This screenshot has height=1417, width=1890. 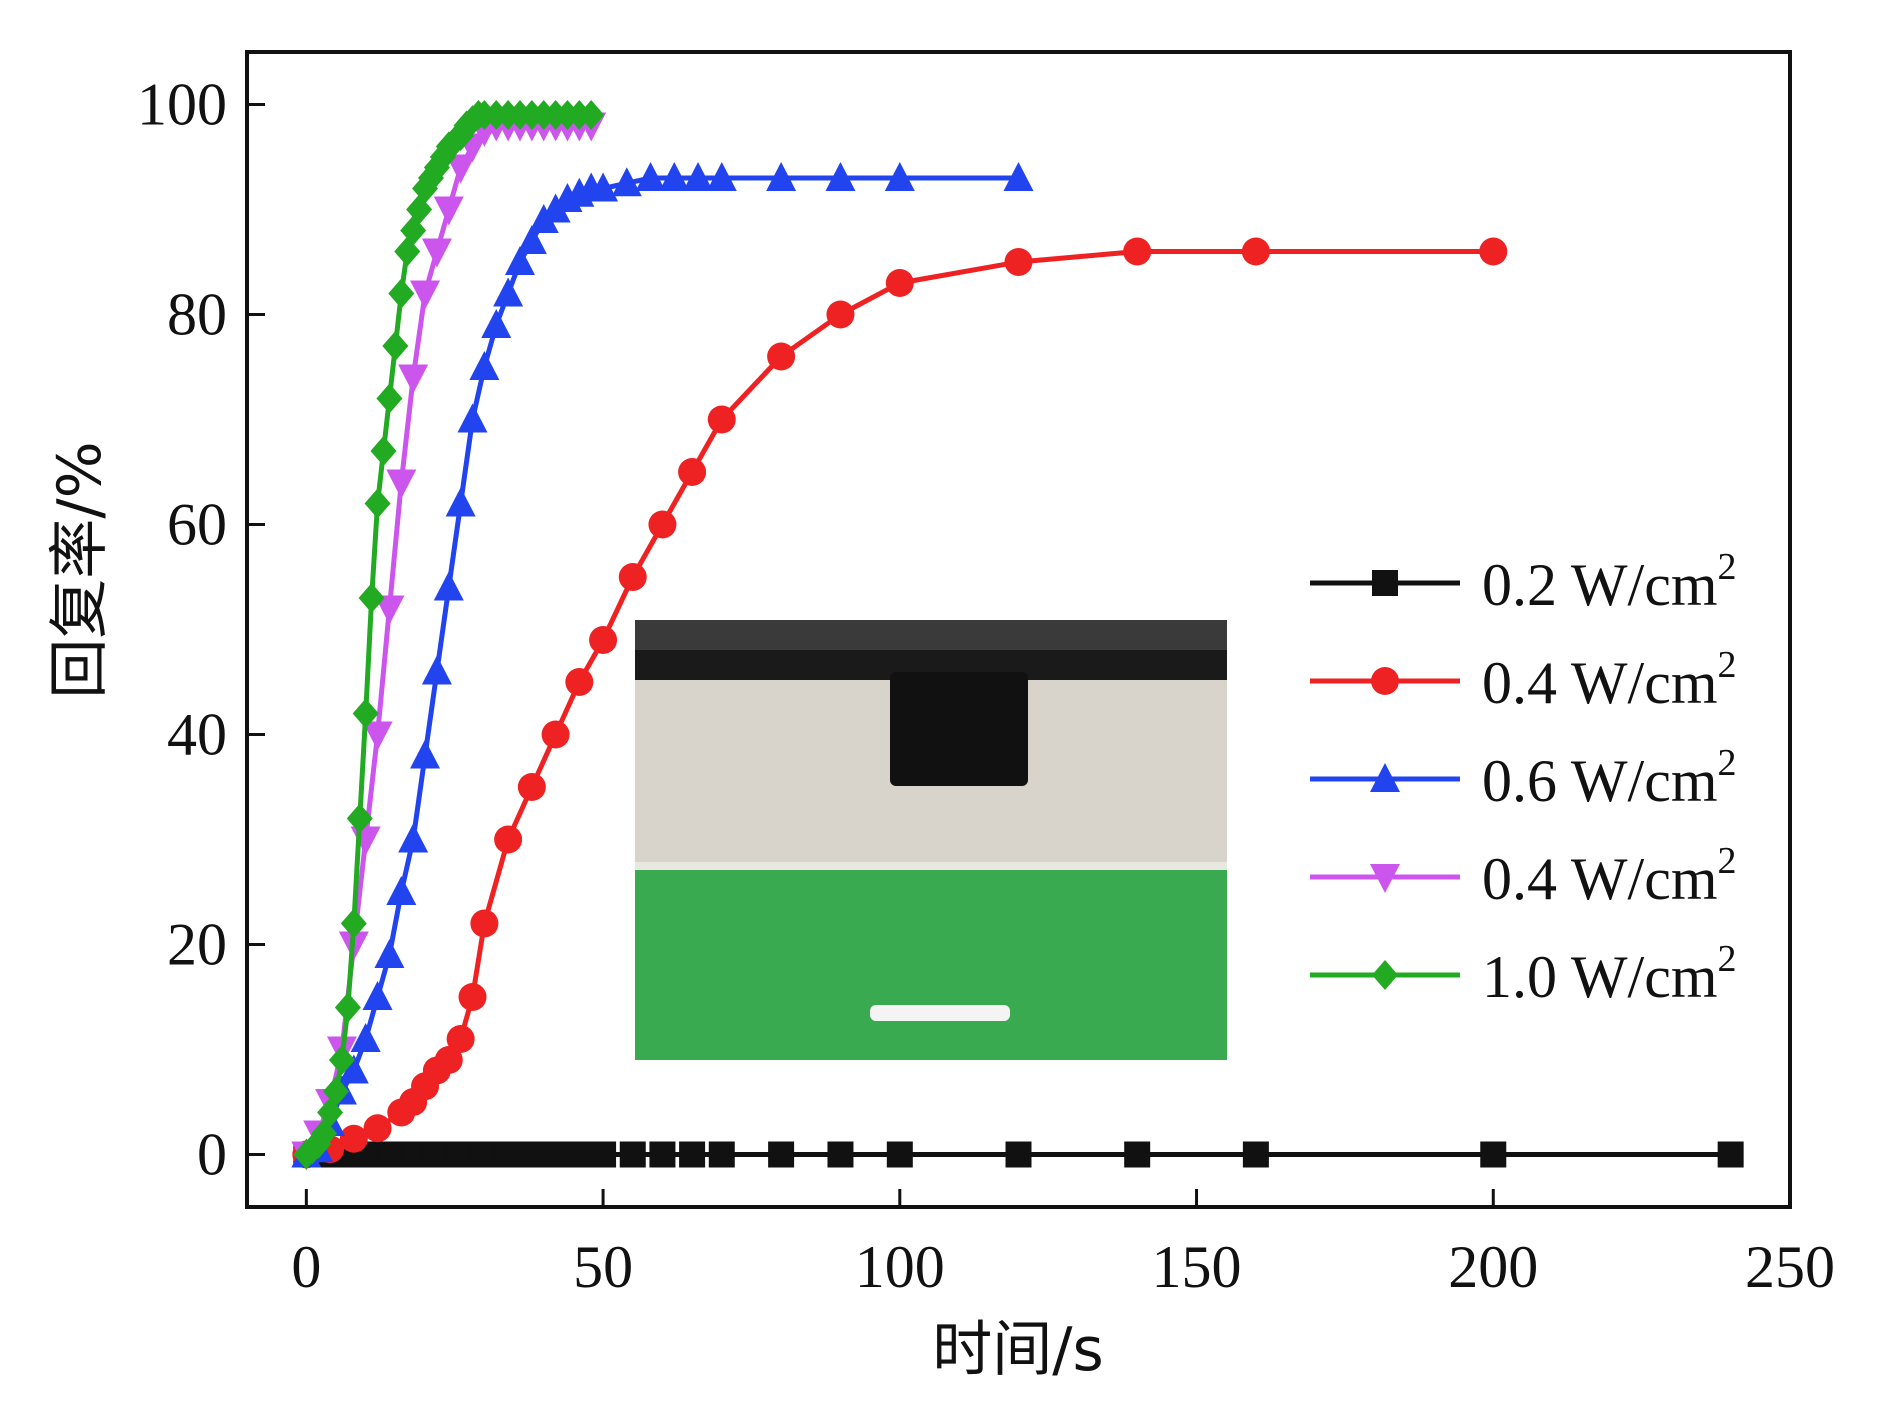 I want to click on legend-label-text: 1.0 W/cm, so click(x=1600, y=977).